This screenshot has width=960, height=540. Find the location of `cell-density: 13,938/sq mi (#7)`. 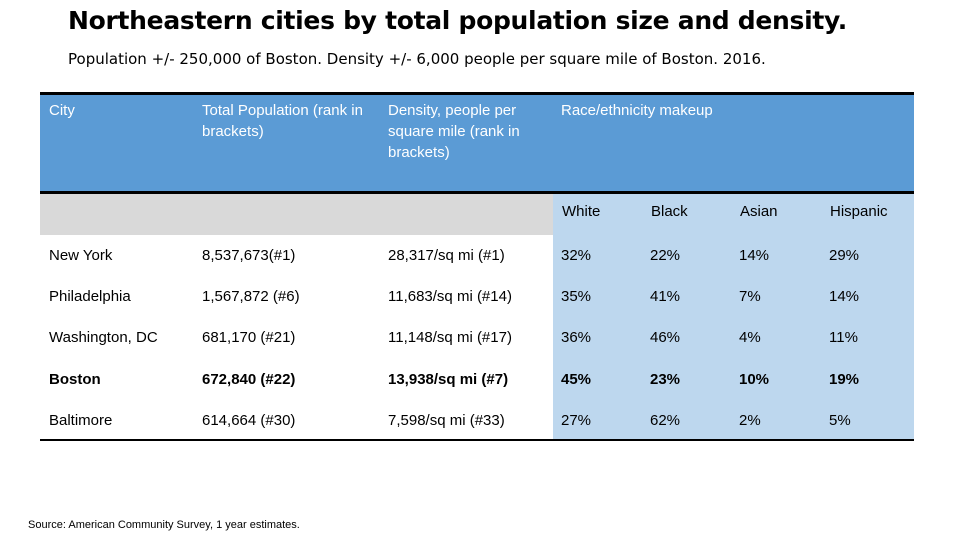

cell-density: 13,938/sq mi (#7) is located at coordinates (448, 379).